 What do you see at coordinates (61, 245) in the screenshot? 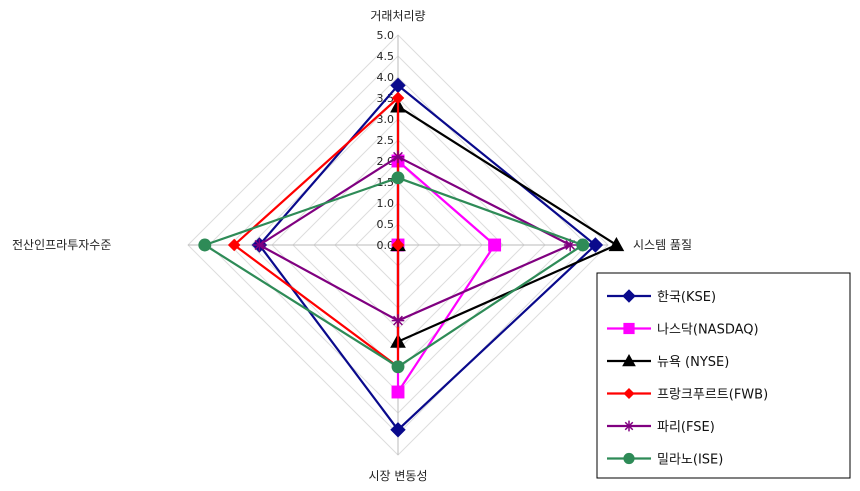
I see `axis-label-left: 전산인프라투자수준` at bounding box center [61, 245].